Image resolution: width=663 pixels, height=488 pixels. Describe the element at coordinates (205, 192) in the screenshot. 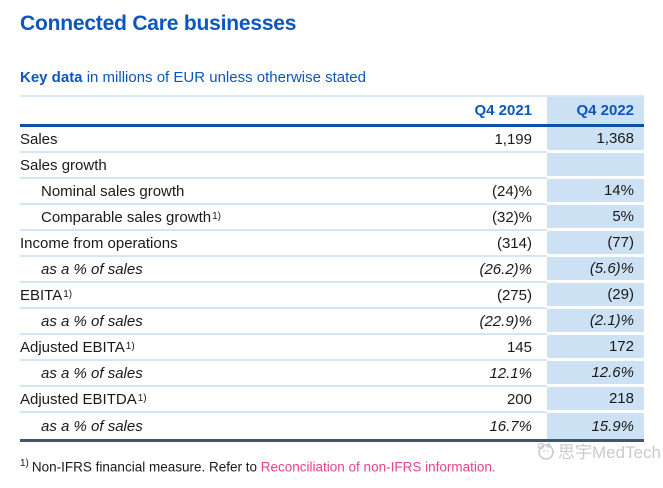

I see `row-label: Nominal sales growth` at that location.